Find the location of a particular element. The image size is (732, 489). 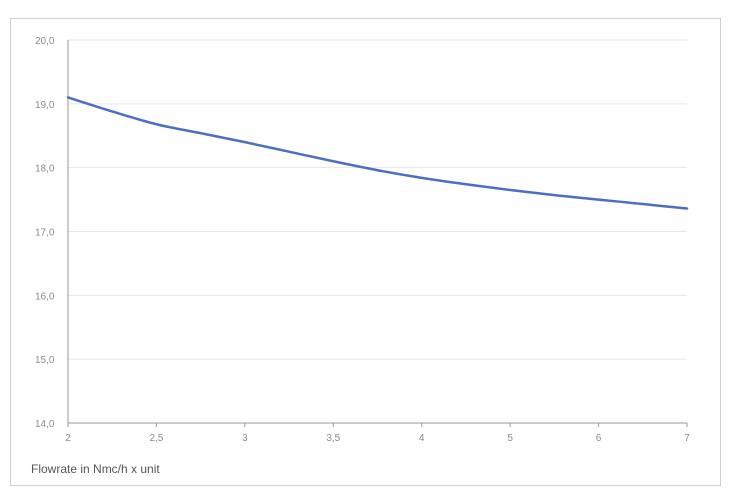

y-tick-label: 16,0 is located at coordinates (45, 296).